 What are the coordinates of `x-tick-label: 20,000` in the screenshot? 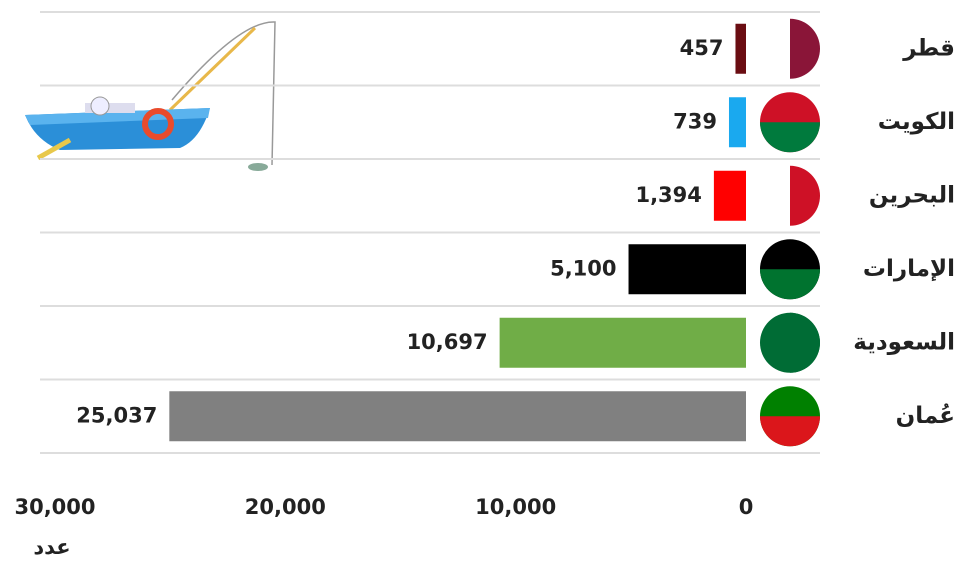 It's located at (285, 507).